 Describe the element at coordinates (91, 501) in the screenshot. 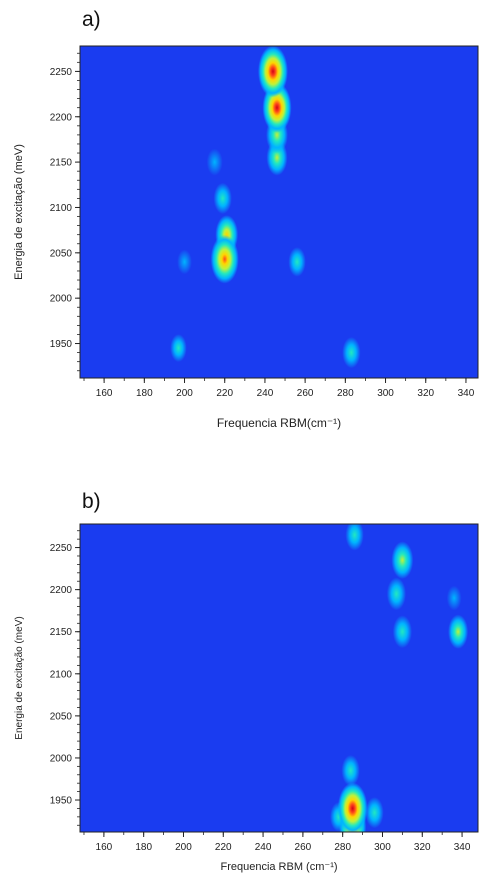

I see `panel-b-label: b)` at that location.